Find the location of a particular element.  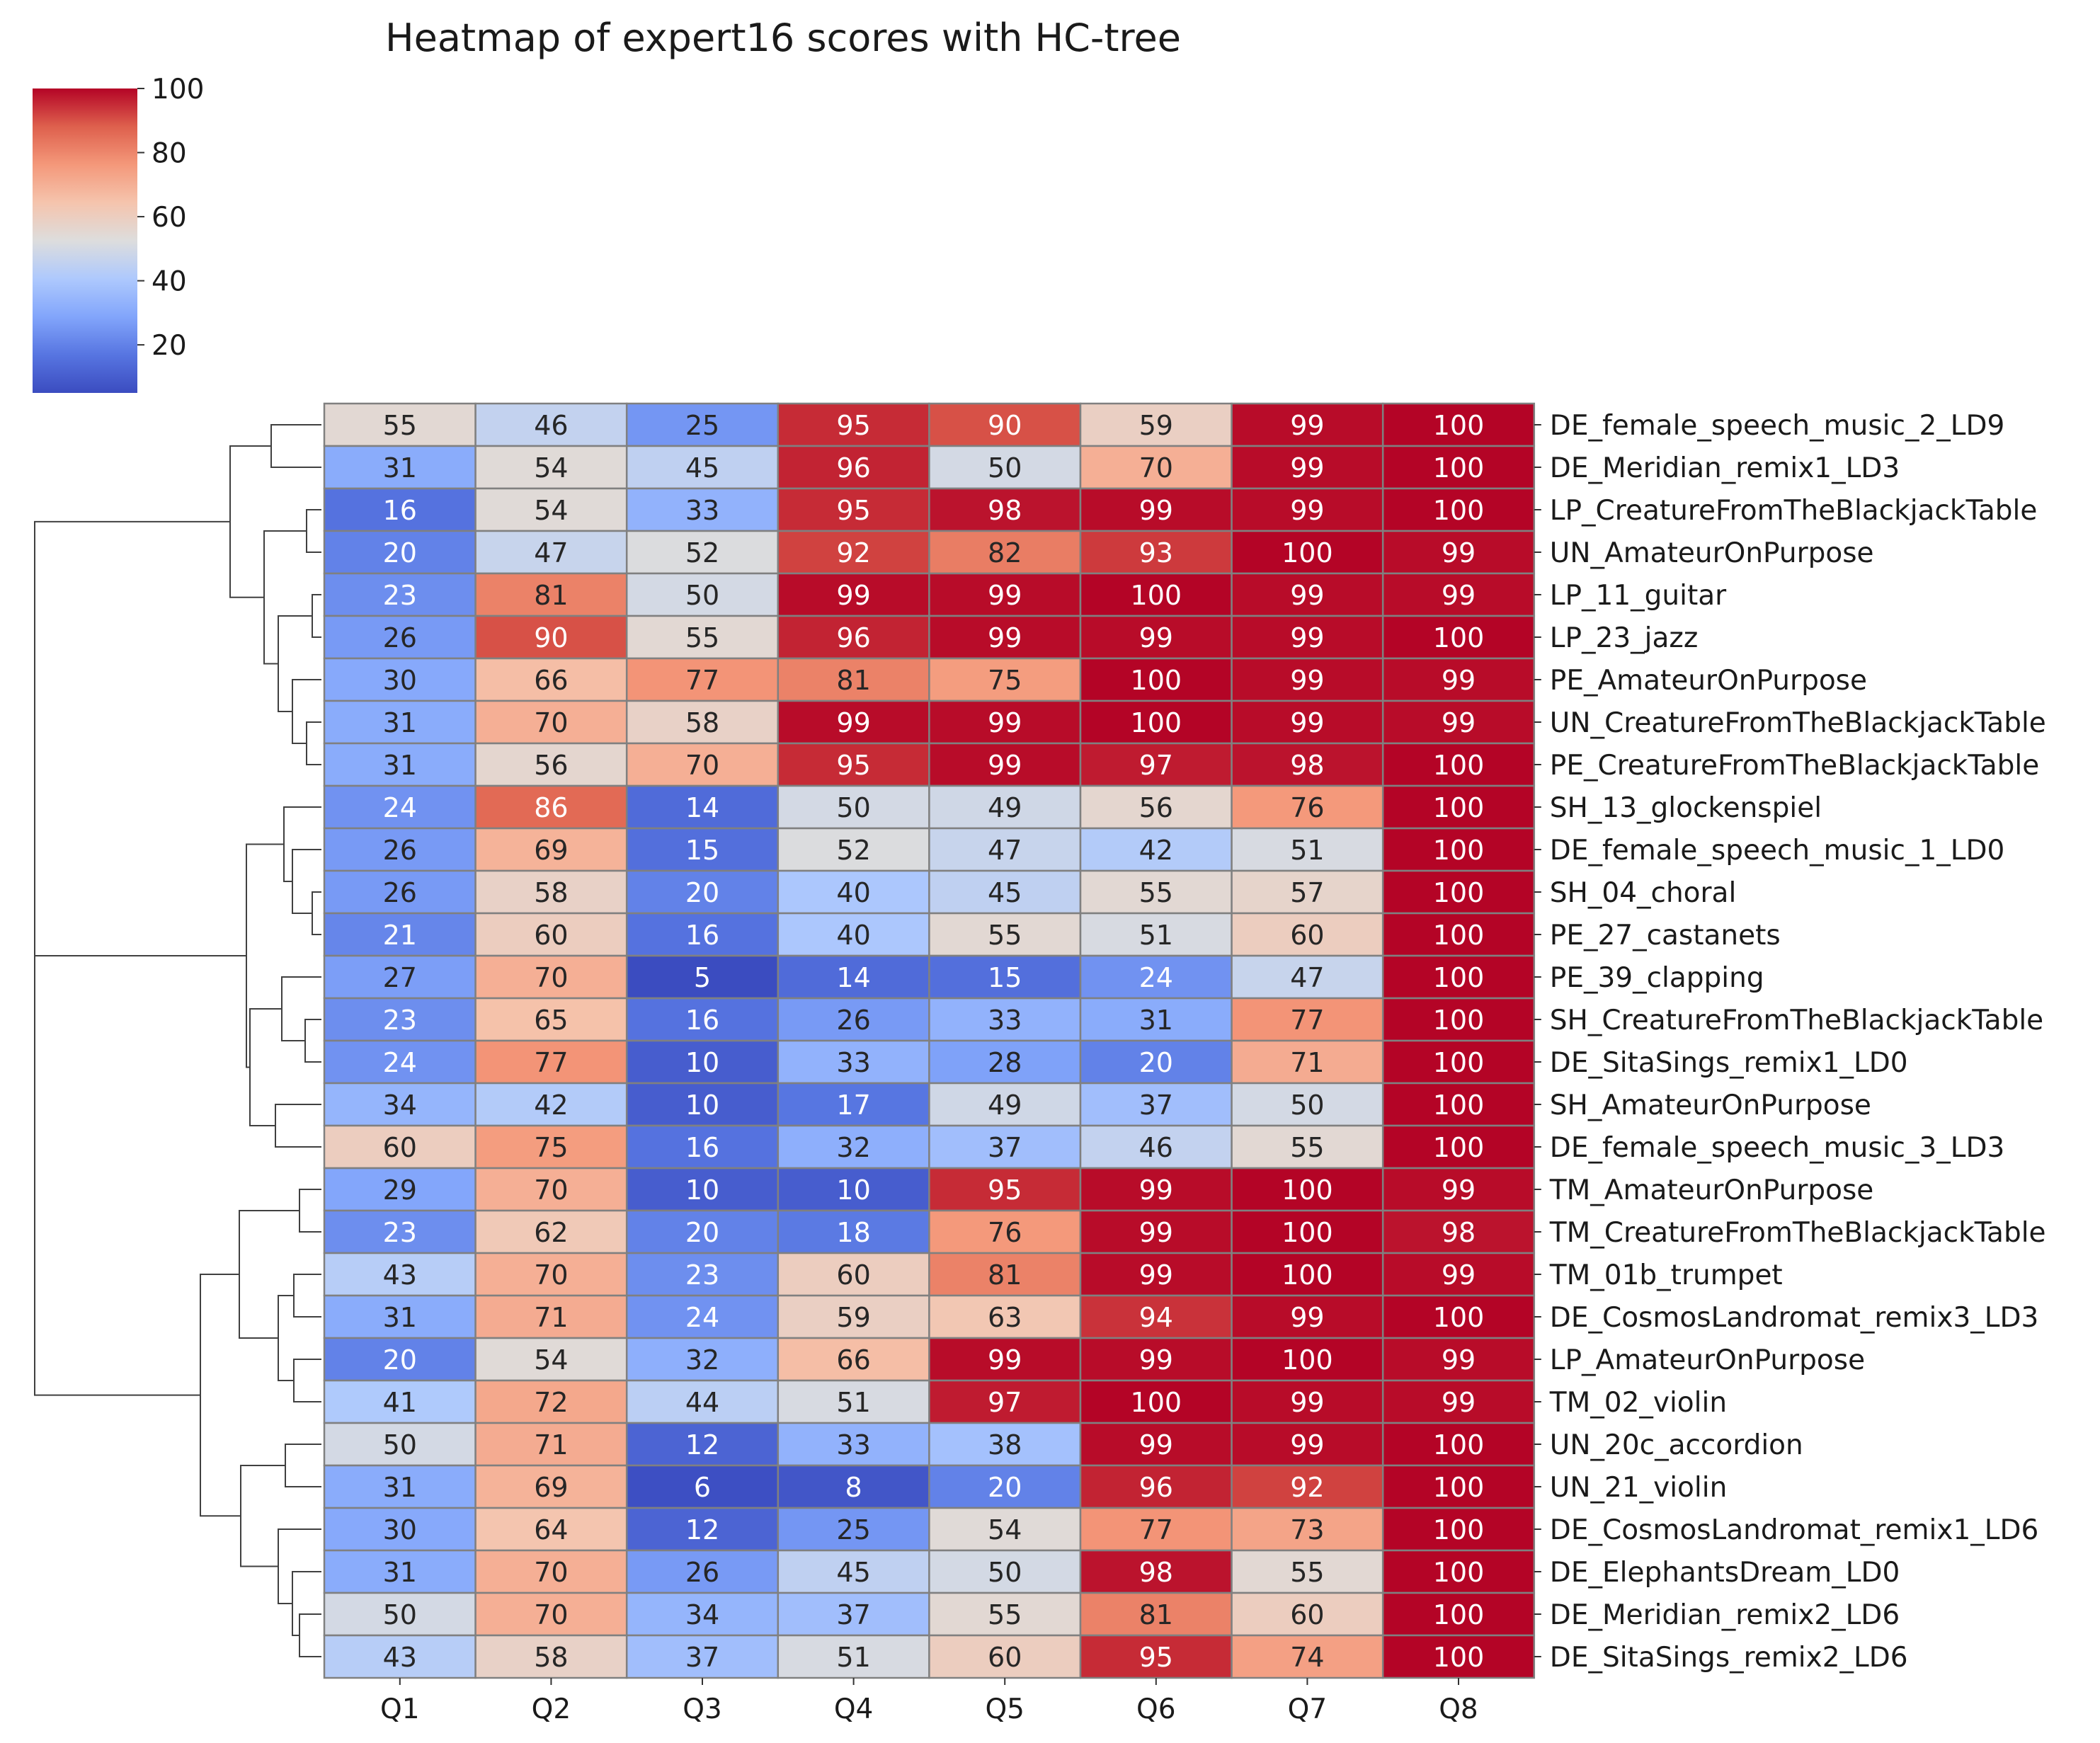

cell-value-label: 97 is located at coordinates (1156, 765).